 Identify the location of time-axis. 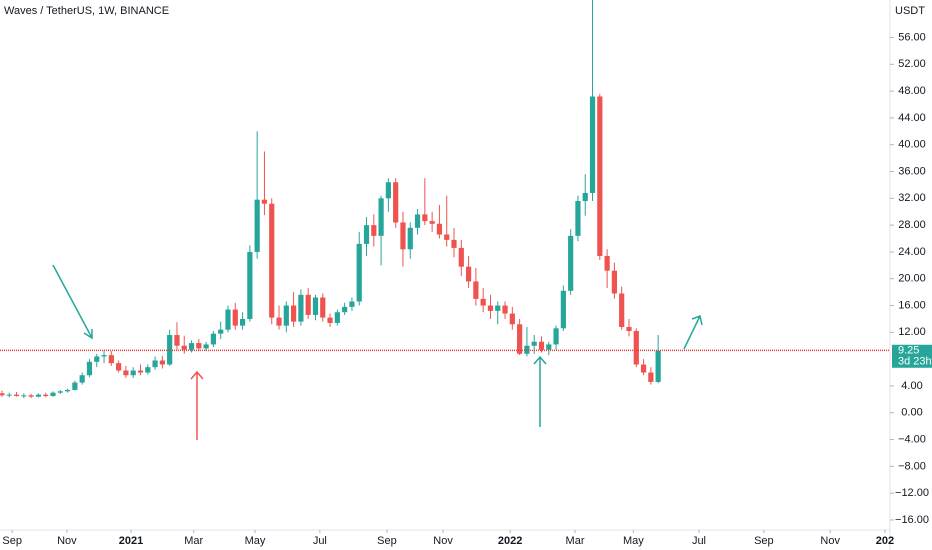
(445, 540).